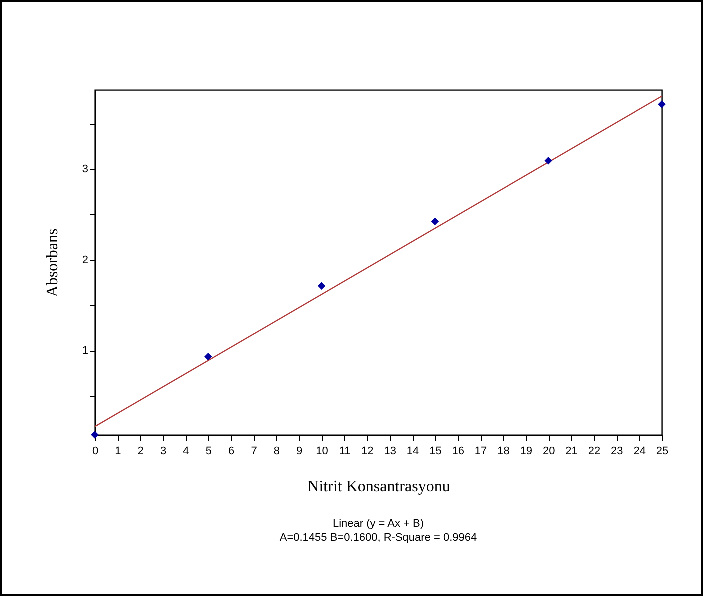 Image resolution: width=703 pixels, height=596 pixels. What do you see at coordinates (390, 452) in the screenshot?
I see `x-tick-label: 13` at bounding box center [390, 452].